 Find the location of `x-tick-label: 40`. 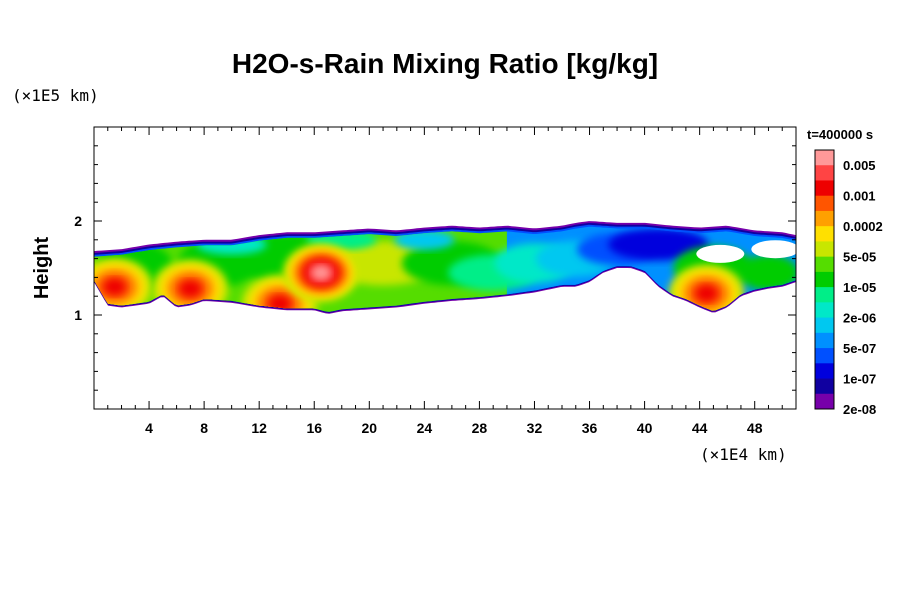

x-tick-label: 40 is located at coordinates (645, 428).